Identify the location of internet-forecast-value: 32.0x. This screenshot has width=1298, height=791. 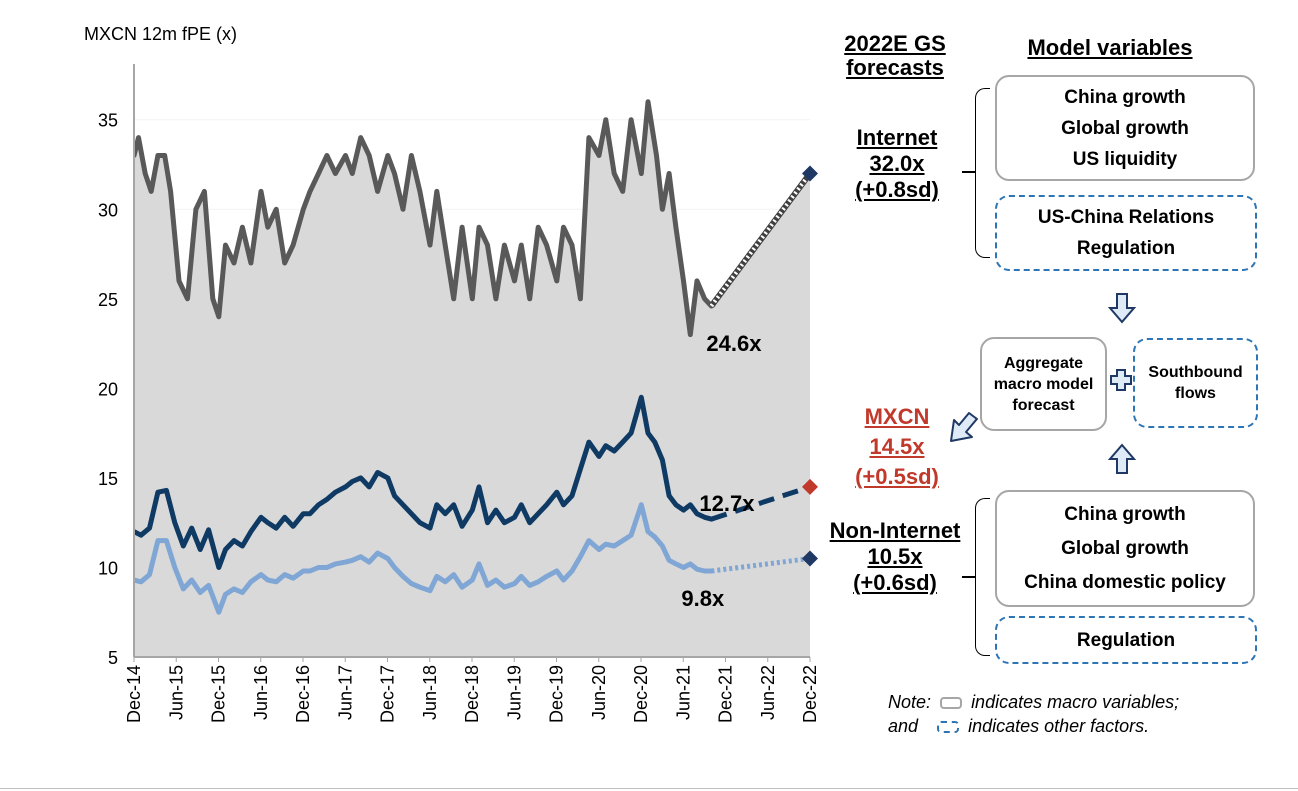
(897, 163).